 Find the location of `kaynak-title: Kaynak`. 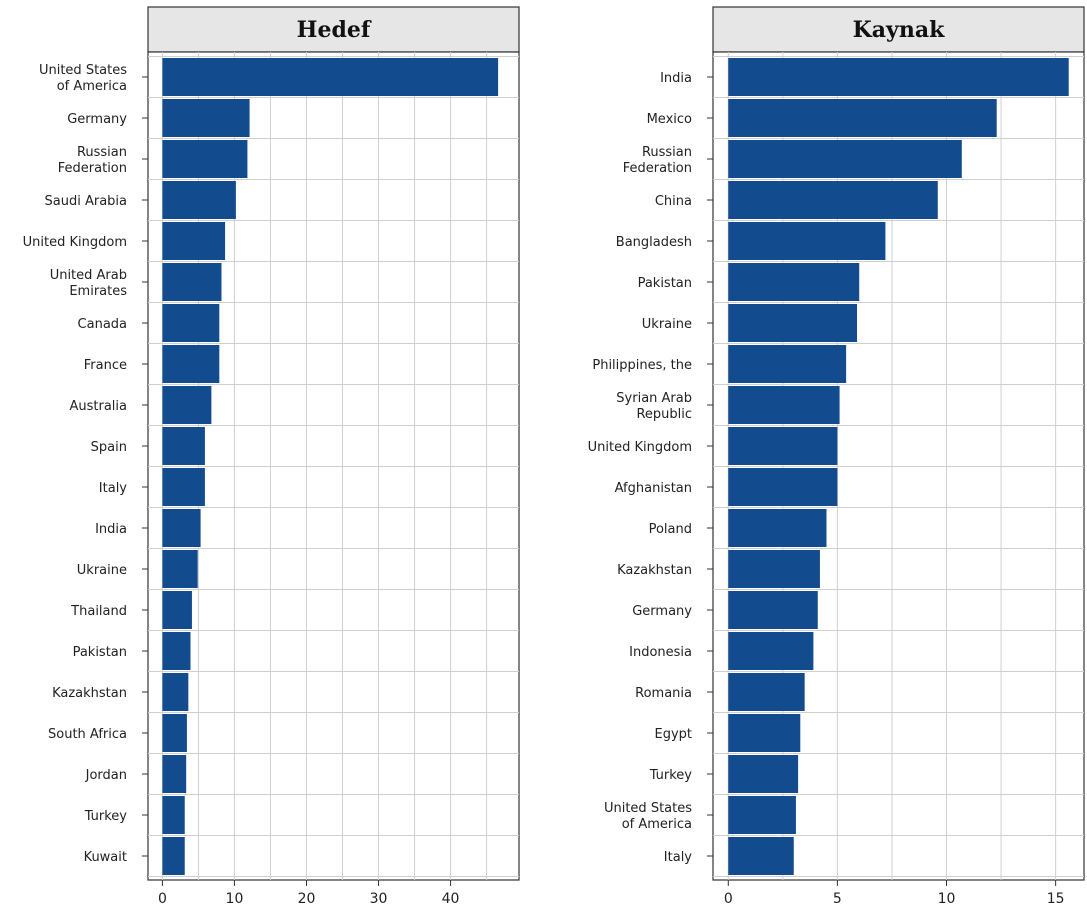

kaynak-title: Kaynak is located at coordinates (899, 30).